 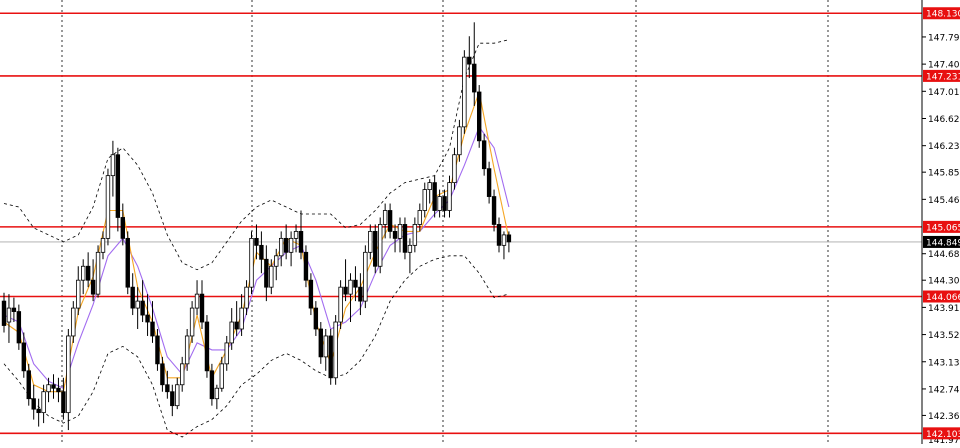 I want to click on tick-label: 146.230, so click(x=944, y=147).